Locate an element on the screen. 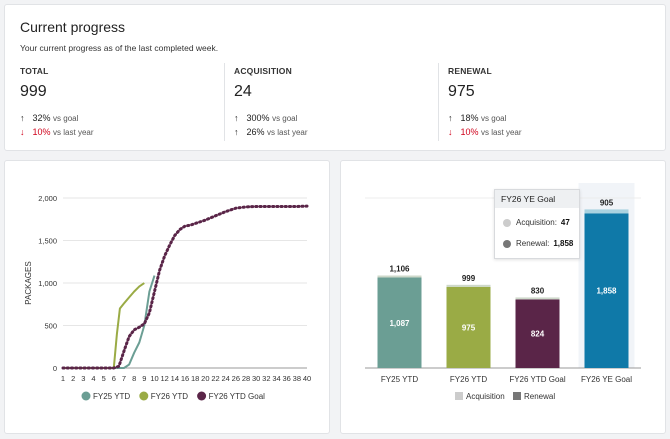  bar-total-label: 999 is located at coordinates (469, 278).